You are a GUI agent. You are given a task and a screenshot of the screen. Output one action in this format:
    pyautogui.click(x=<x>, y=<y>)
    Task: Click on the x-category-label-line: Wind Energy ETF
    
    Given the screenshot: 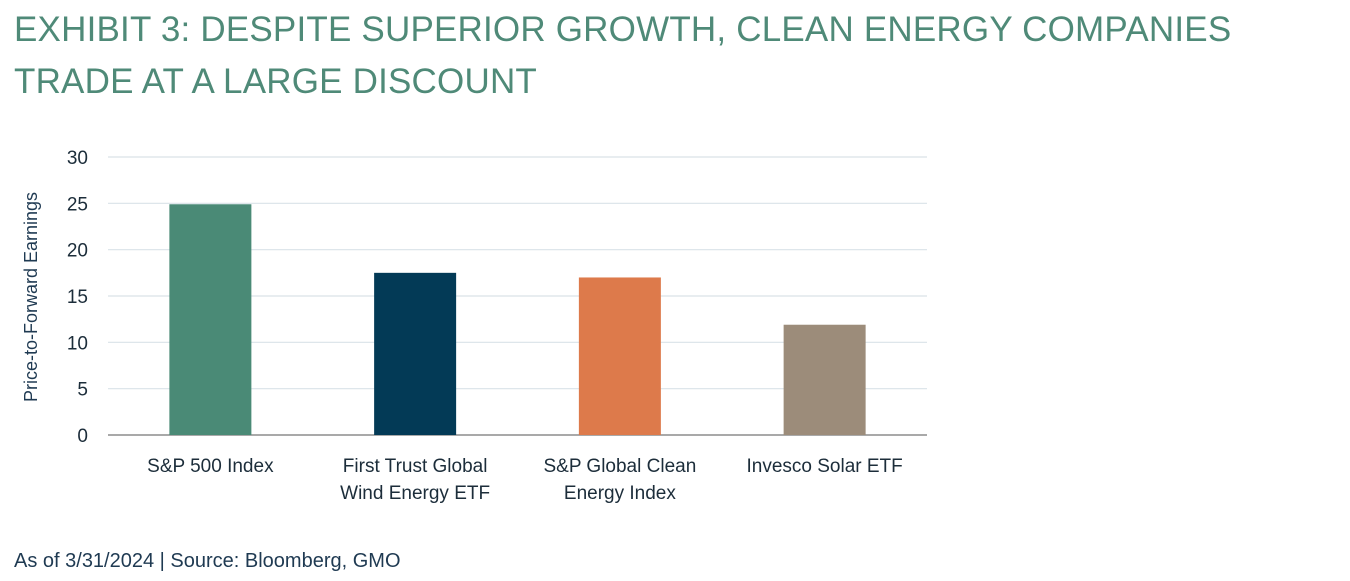 What is the action you would take?
    pyautogui.click(x=415, y=493)
    